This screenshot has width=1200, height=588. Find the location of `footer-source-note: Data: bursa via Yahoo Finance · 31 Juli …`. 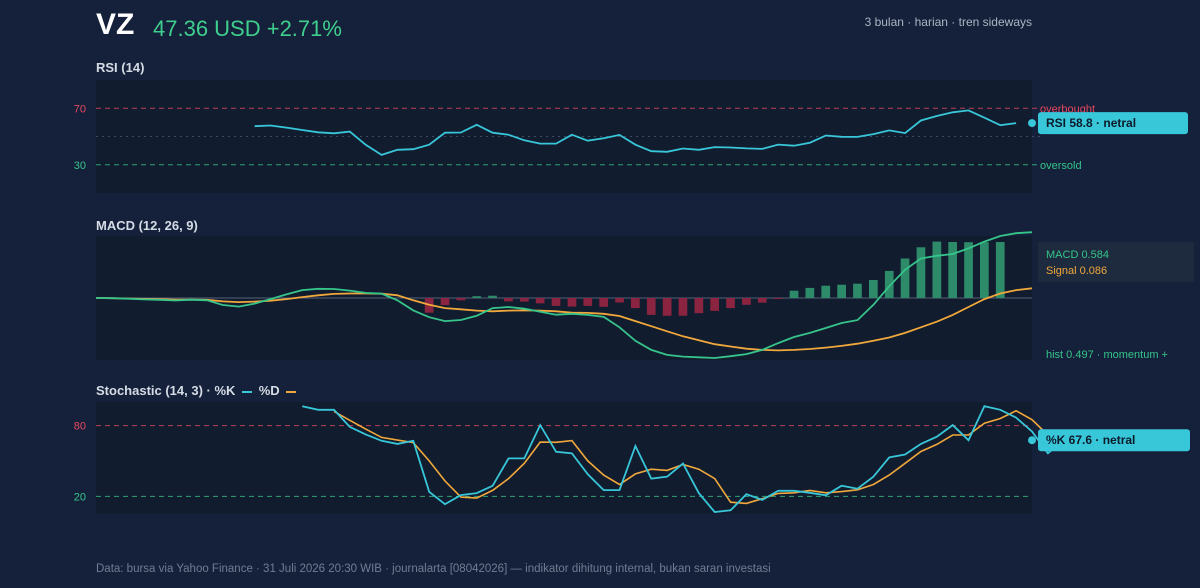

footer-source-note: Data: bursa via Yahoo Finance · 31 Juli … is located at coordinates (433, 569).